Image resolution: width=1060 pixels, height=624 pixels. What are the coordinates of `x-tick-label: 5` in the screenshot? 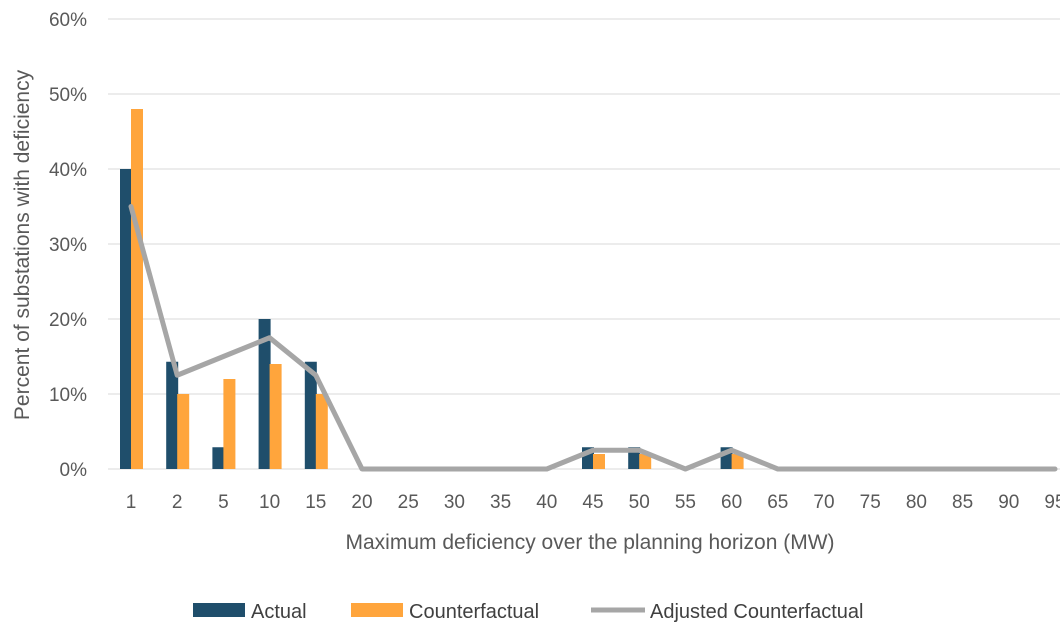 It's located at (223, 502).